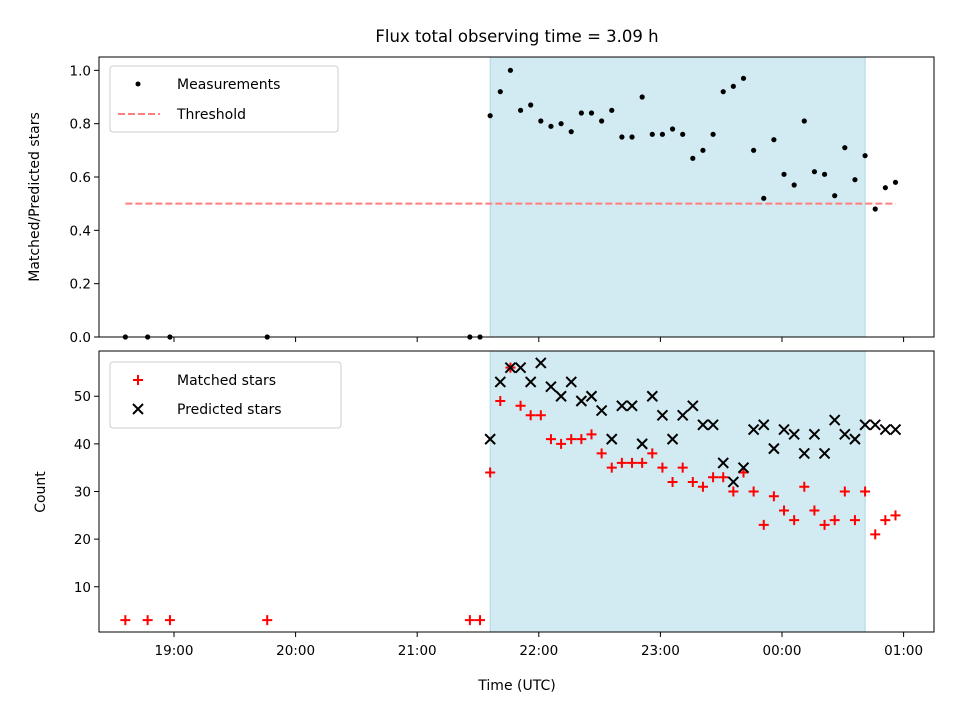  I want to click on measurements-legend-label: Measurements, so click(228, 85).